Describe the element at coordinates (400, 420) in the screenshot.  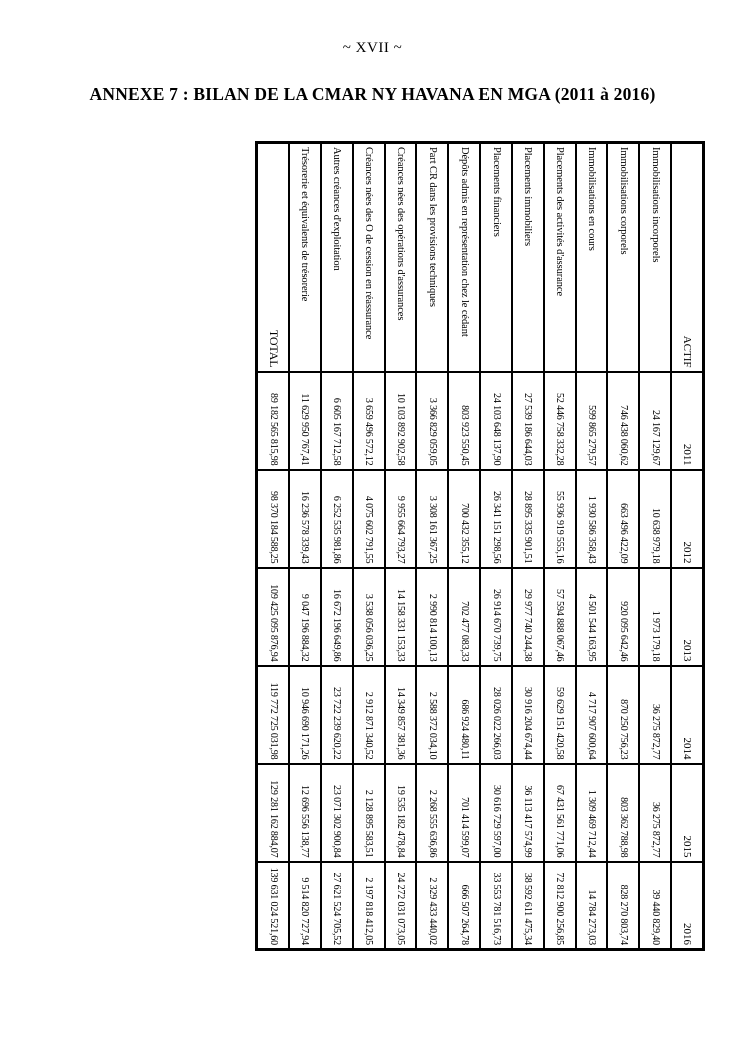
I see `value-cell: 10 103 892 902,58` at that location.